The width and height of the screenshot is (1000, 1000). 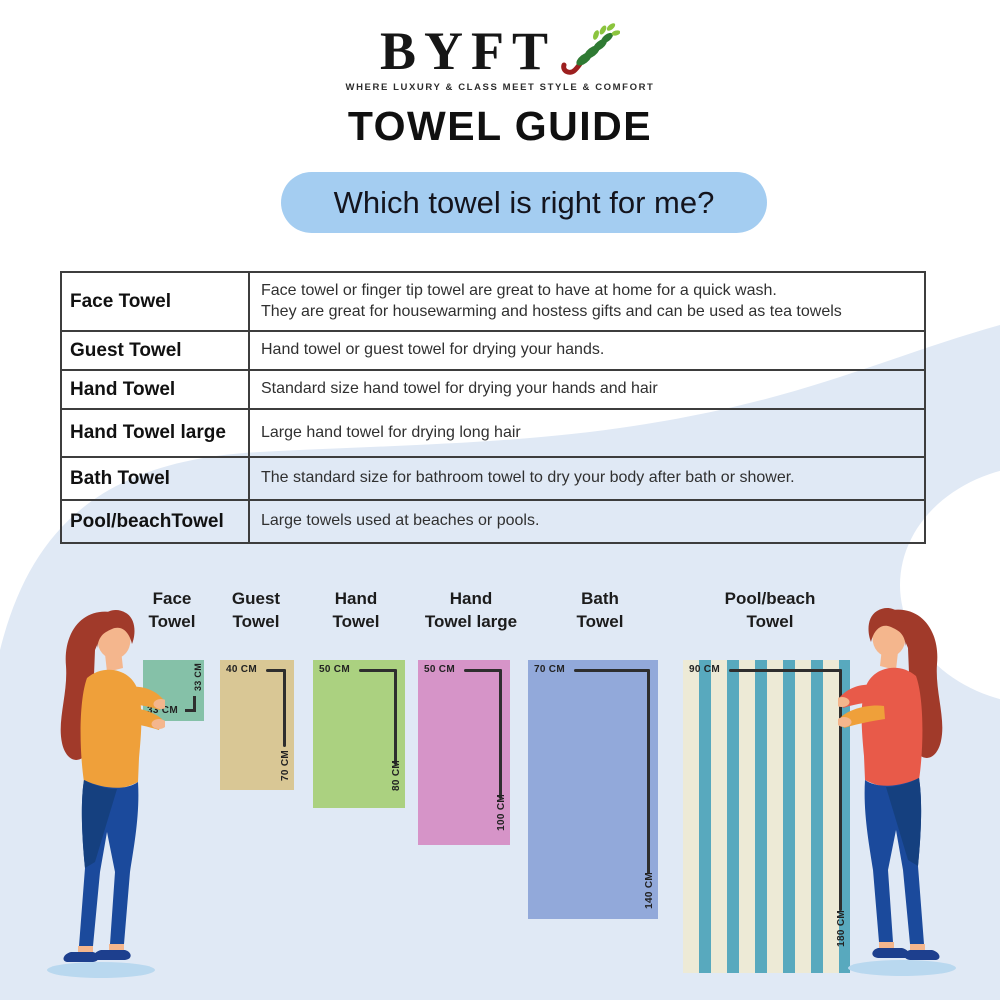 I want to click on pool-towel-width-label: 90 CM, so click(x=704, y=669).